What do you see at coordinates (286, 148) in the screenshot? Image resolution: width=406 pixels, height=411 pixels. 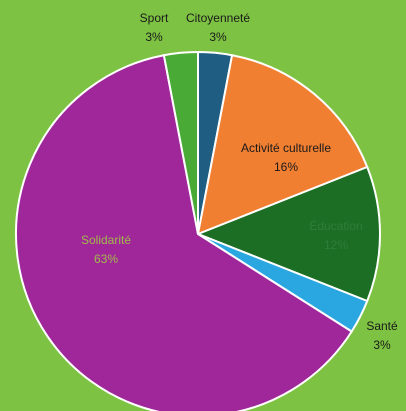 I see `slice-label-activite-culturelle: Activité culturelle` at bounding box center [286, 148].